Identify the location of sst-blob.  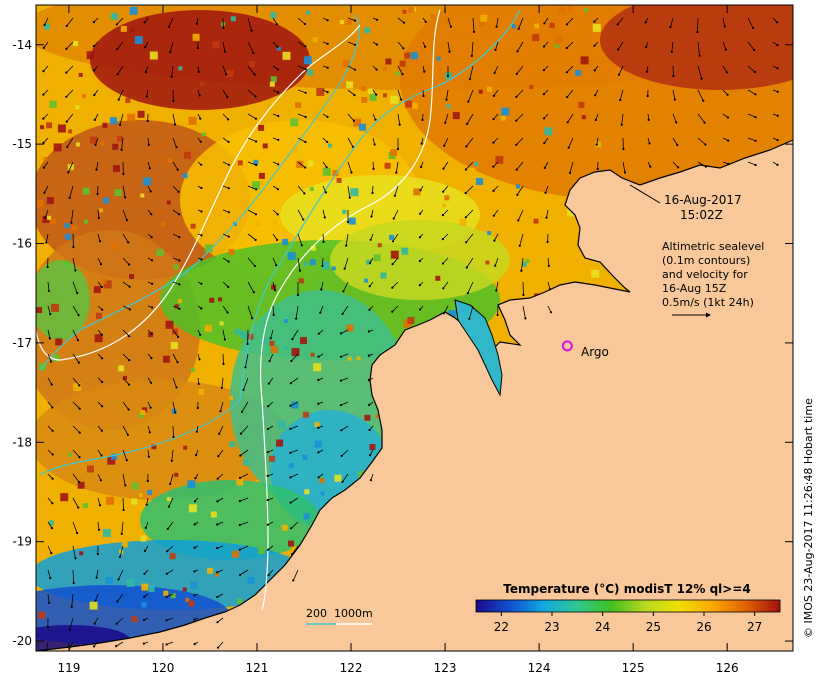
(200, 60).